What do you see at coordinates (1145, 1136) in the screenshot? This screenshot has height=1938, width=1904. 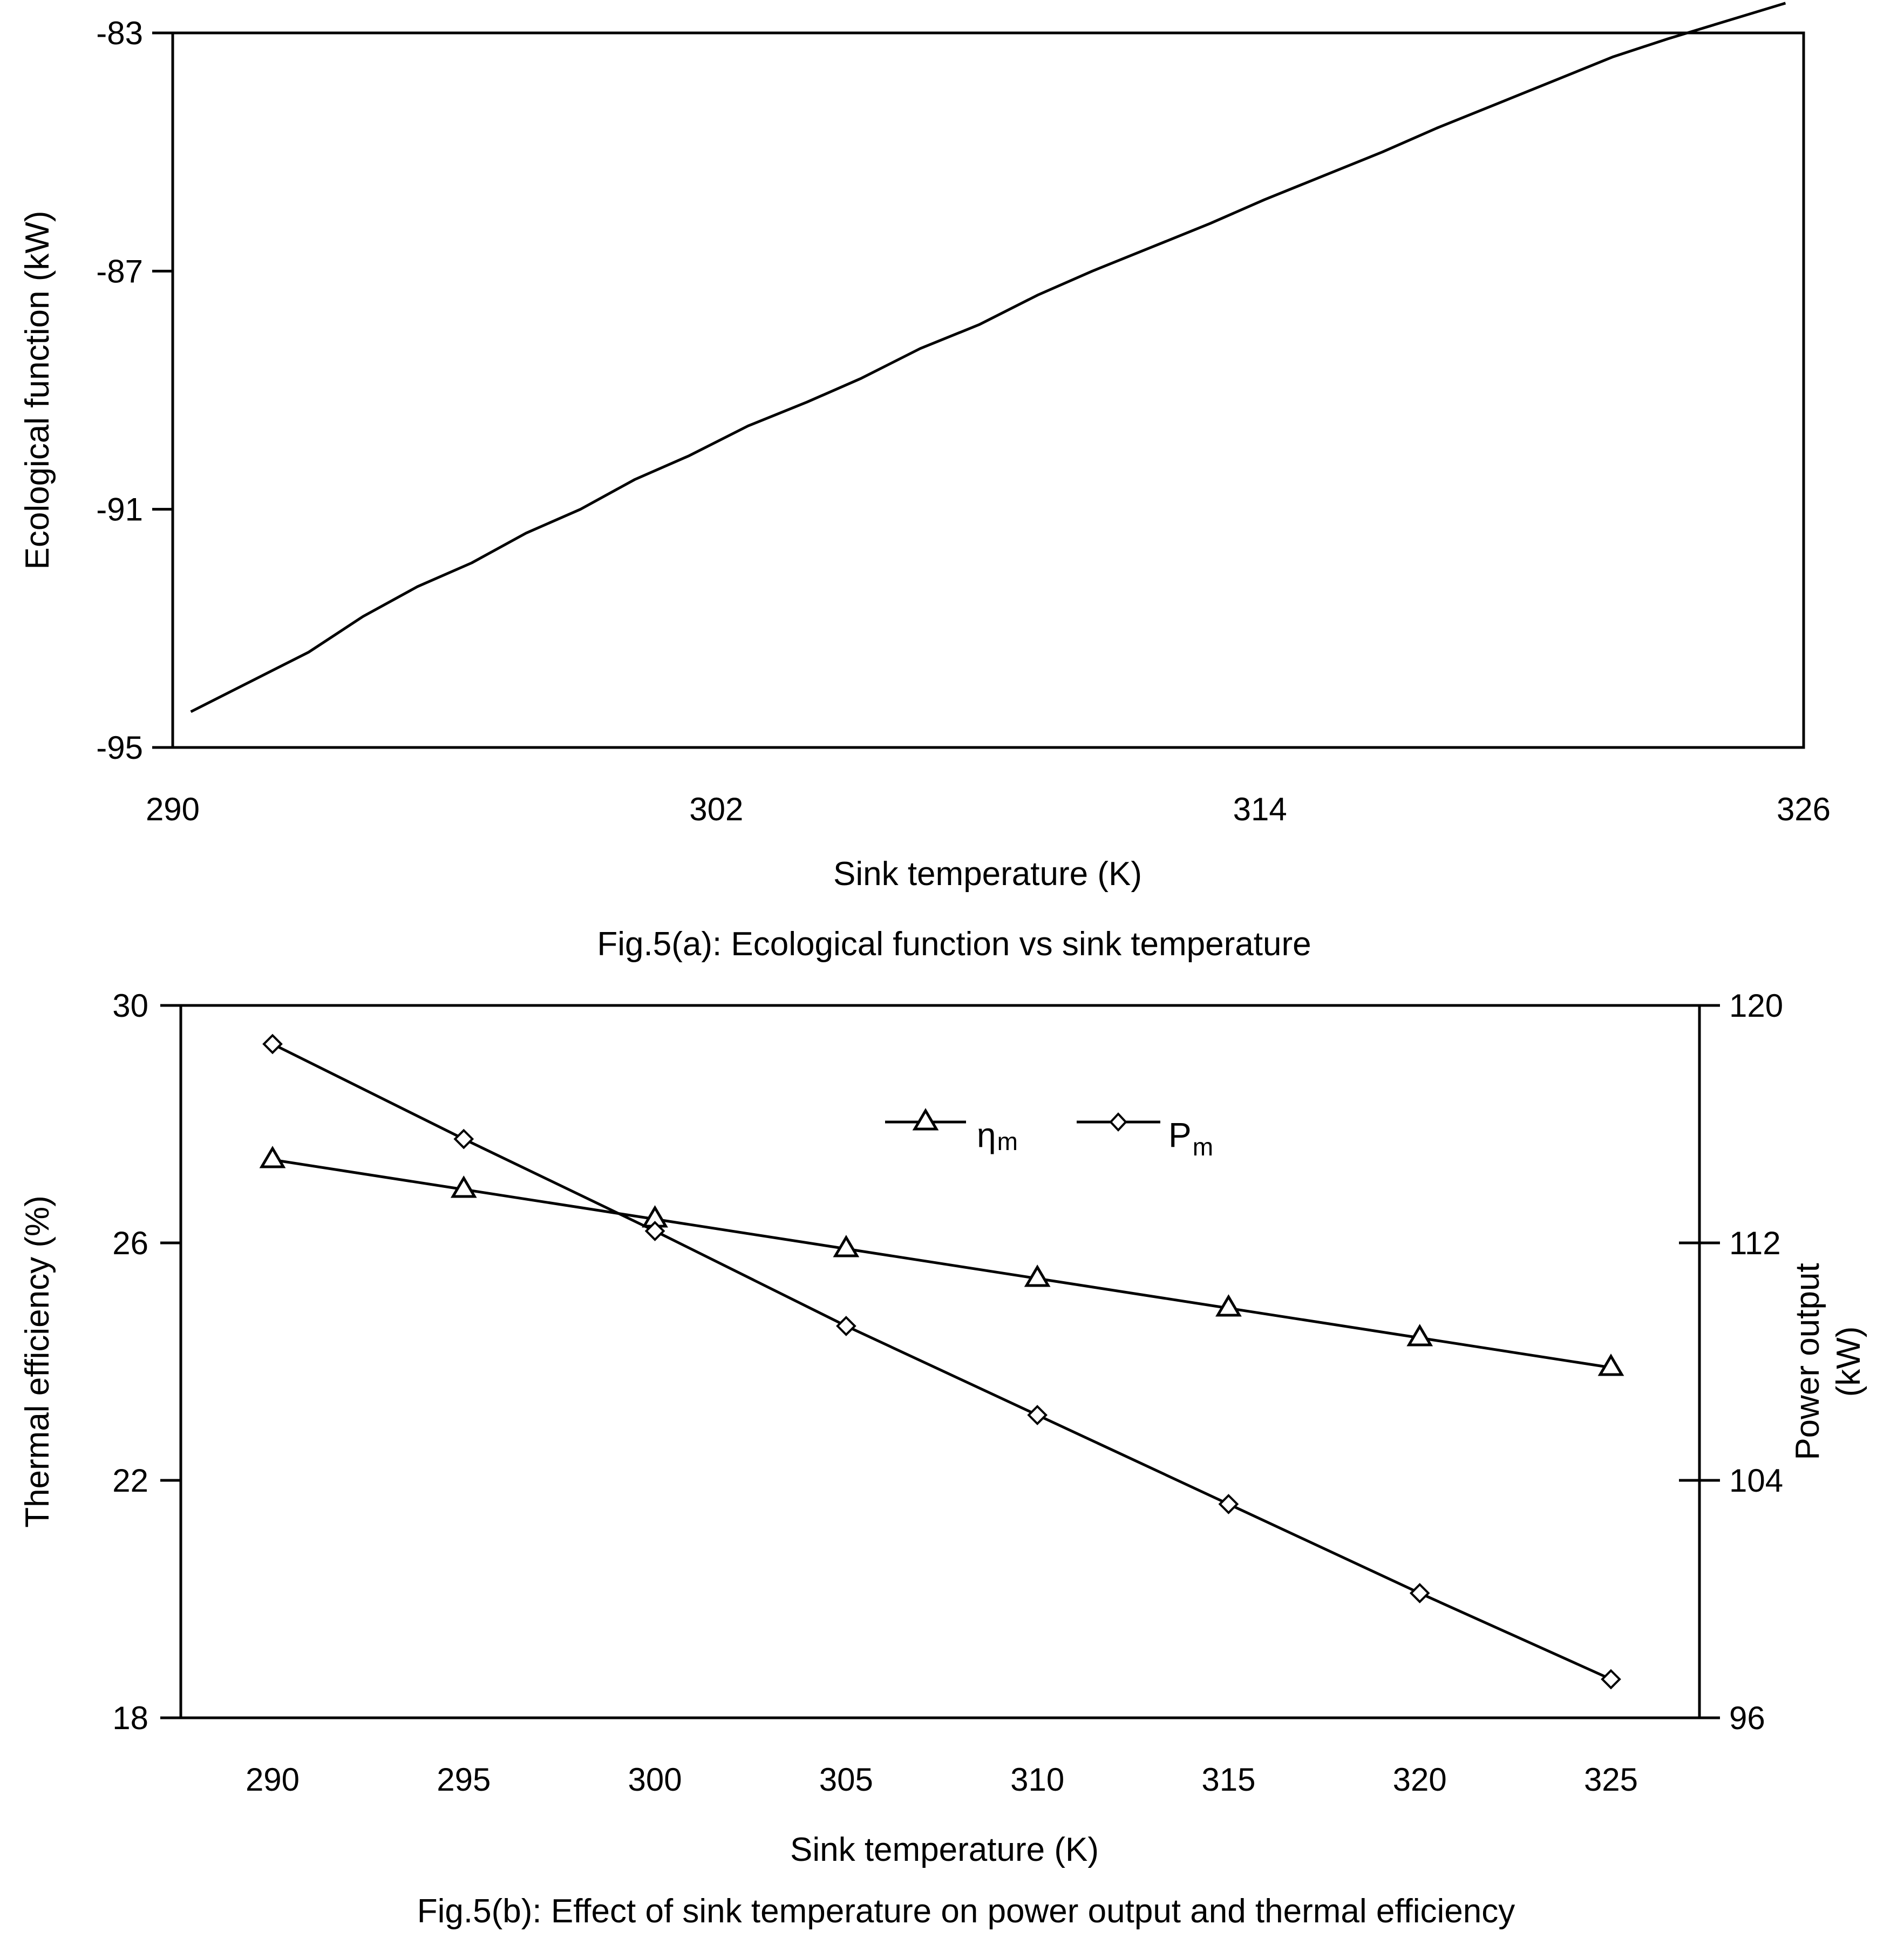 I see `legend-entry-p: Pm` at bounding box center [1145, 1136].